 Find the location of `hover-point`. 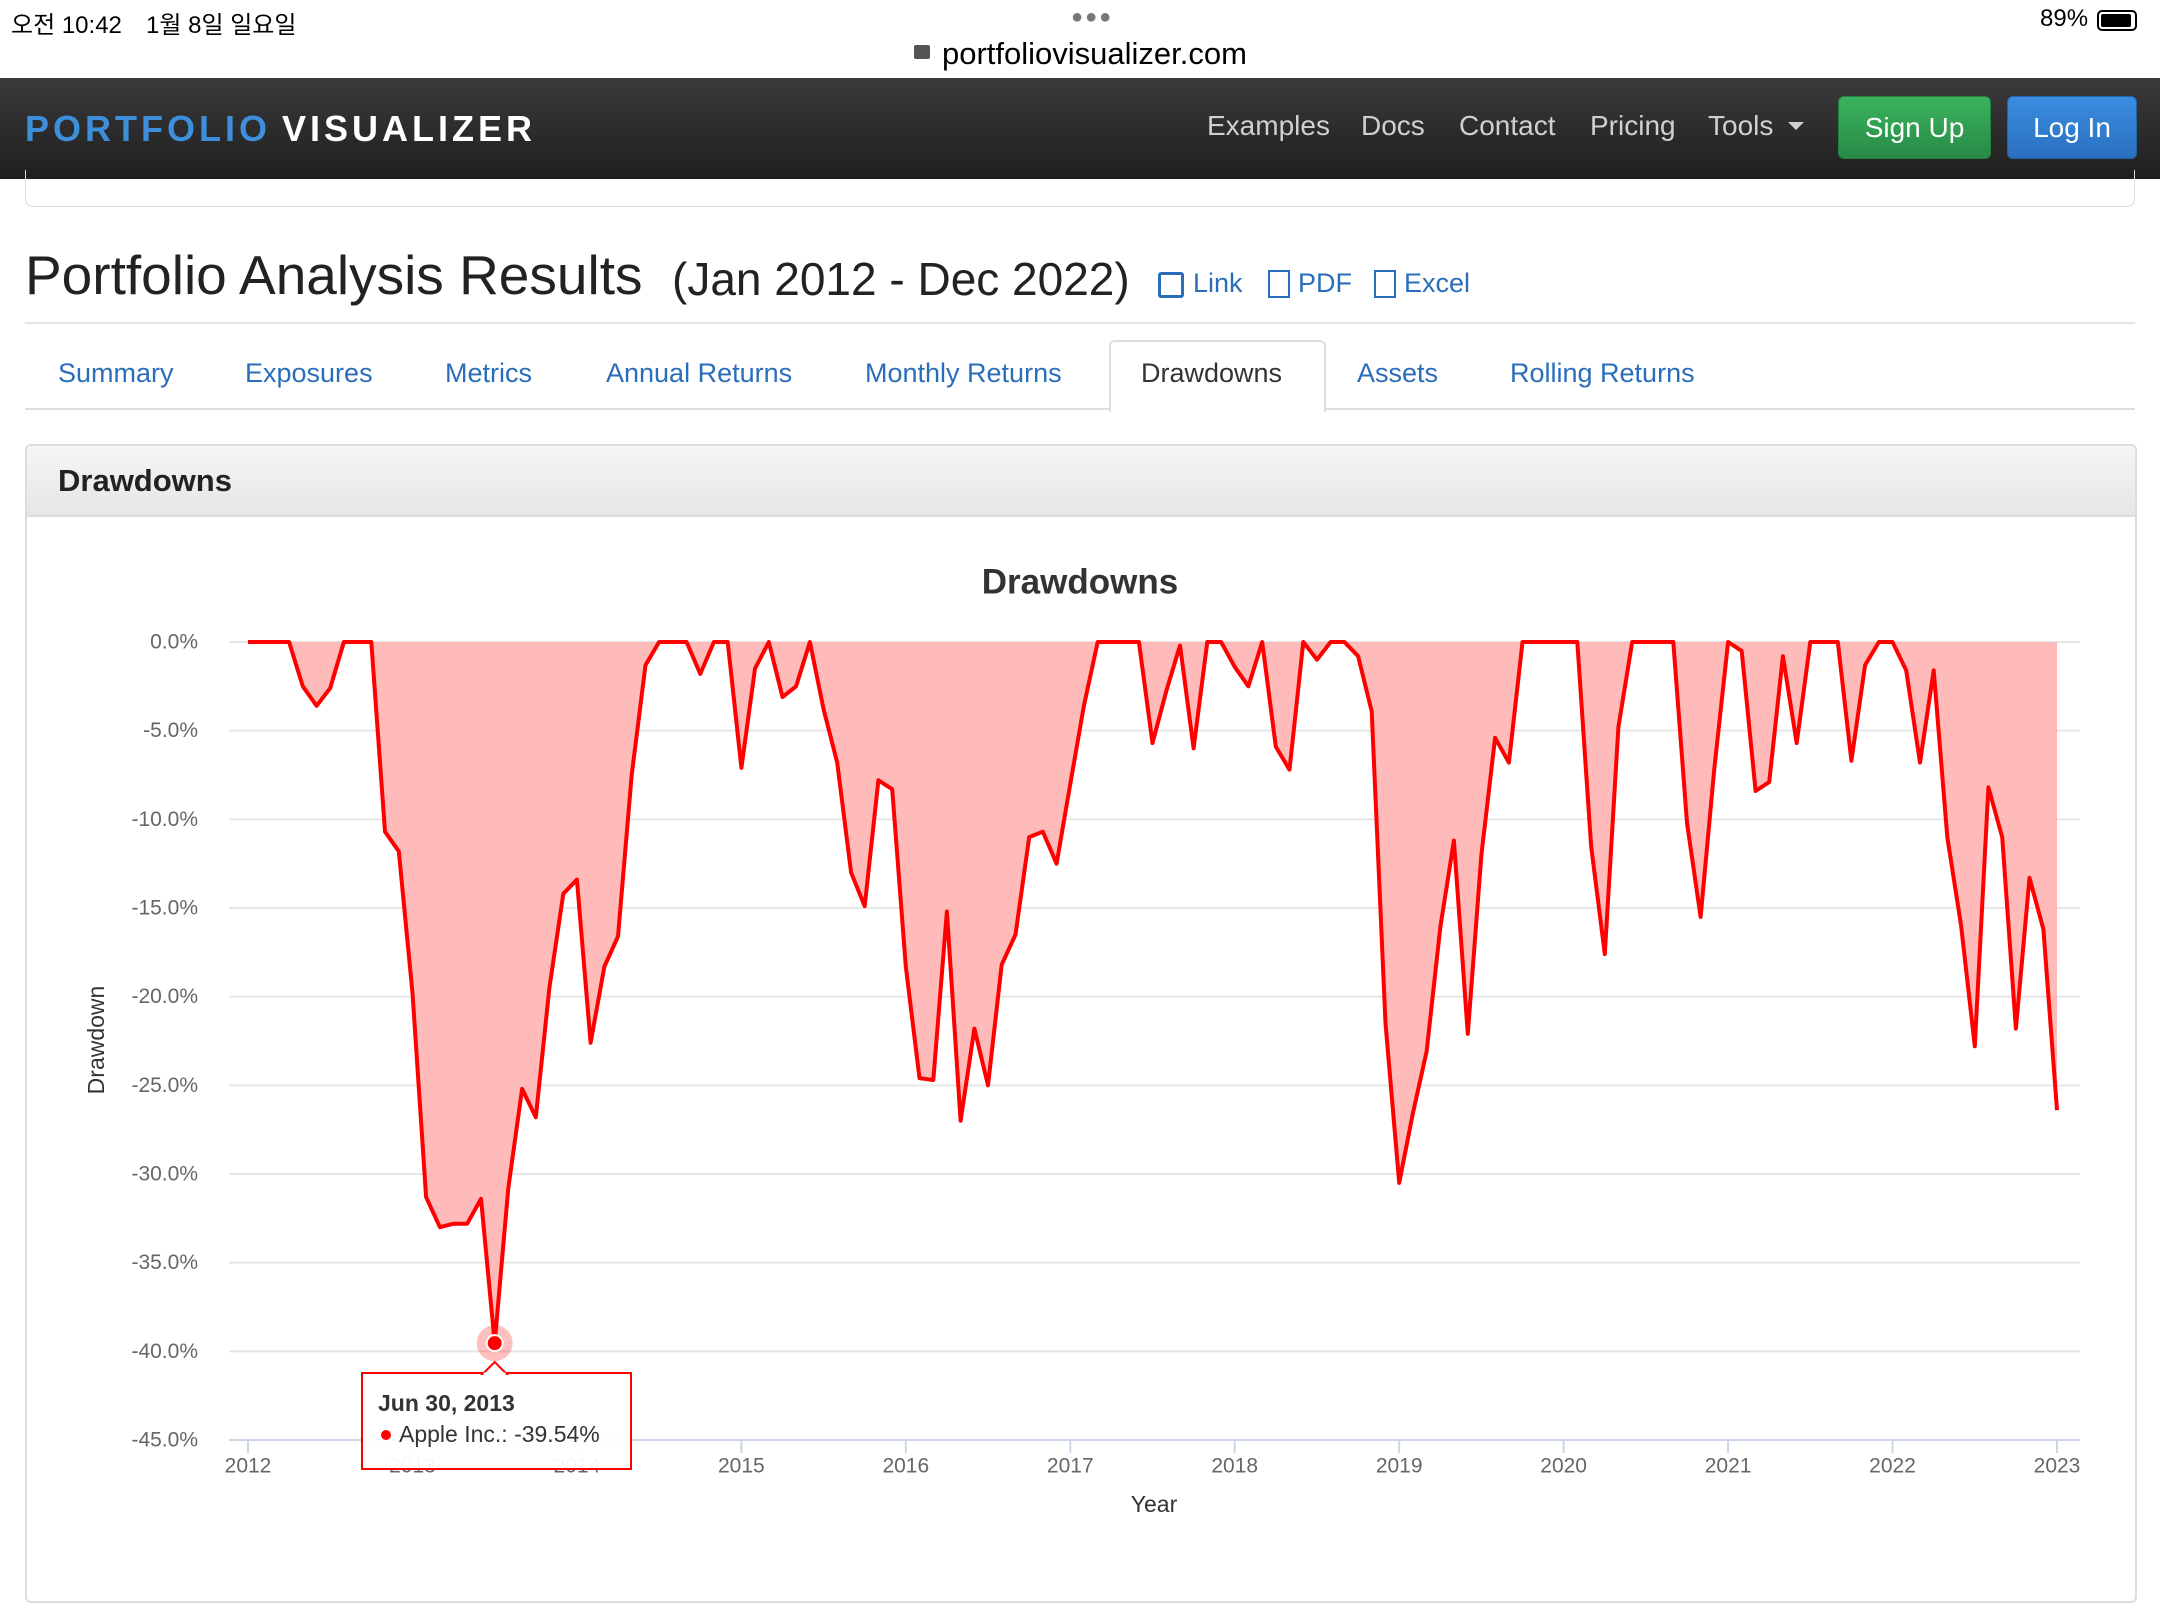

hover-point is located at coordinates (494, 1343).